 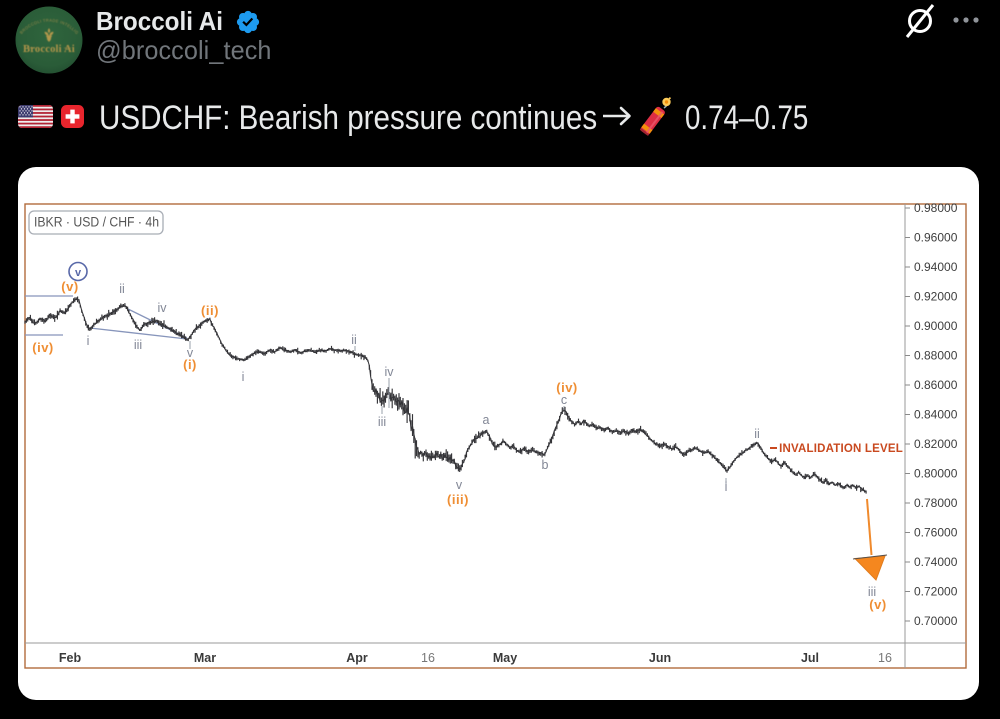 I want to click on svg-text: Feb, so click(x=70, y=658).